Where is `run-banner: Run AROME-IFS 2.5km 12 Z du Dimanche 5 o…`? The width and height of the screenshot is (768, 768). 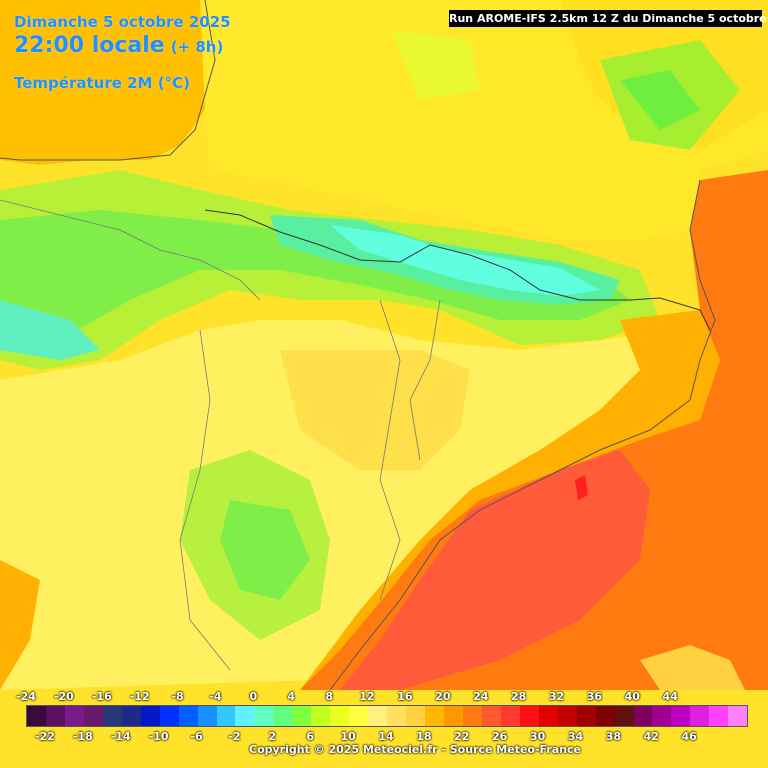
run-banner: Run AROME-IFS 2.5km 12 Z du Dimanche 5 o… is located at coordinates (608, 18).